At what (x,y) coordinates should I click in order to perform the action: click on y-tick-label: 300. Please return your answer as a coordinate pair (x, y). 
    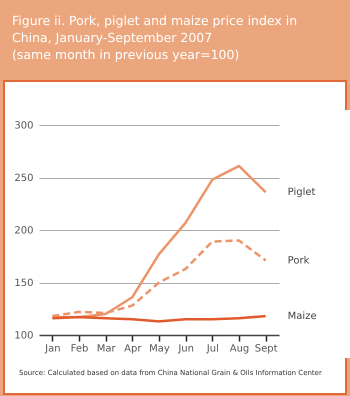
    Looking at the image, I should click on (24, 126).